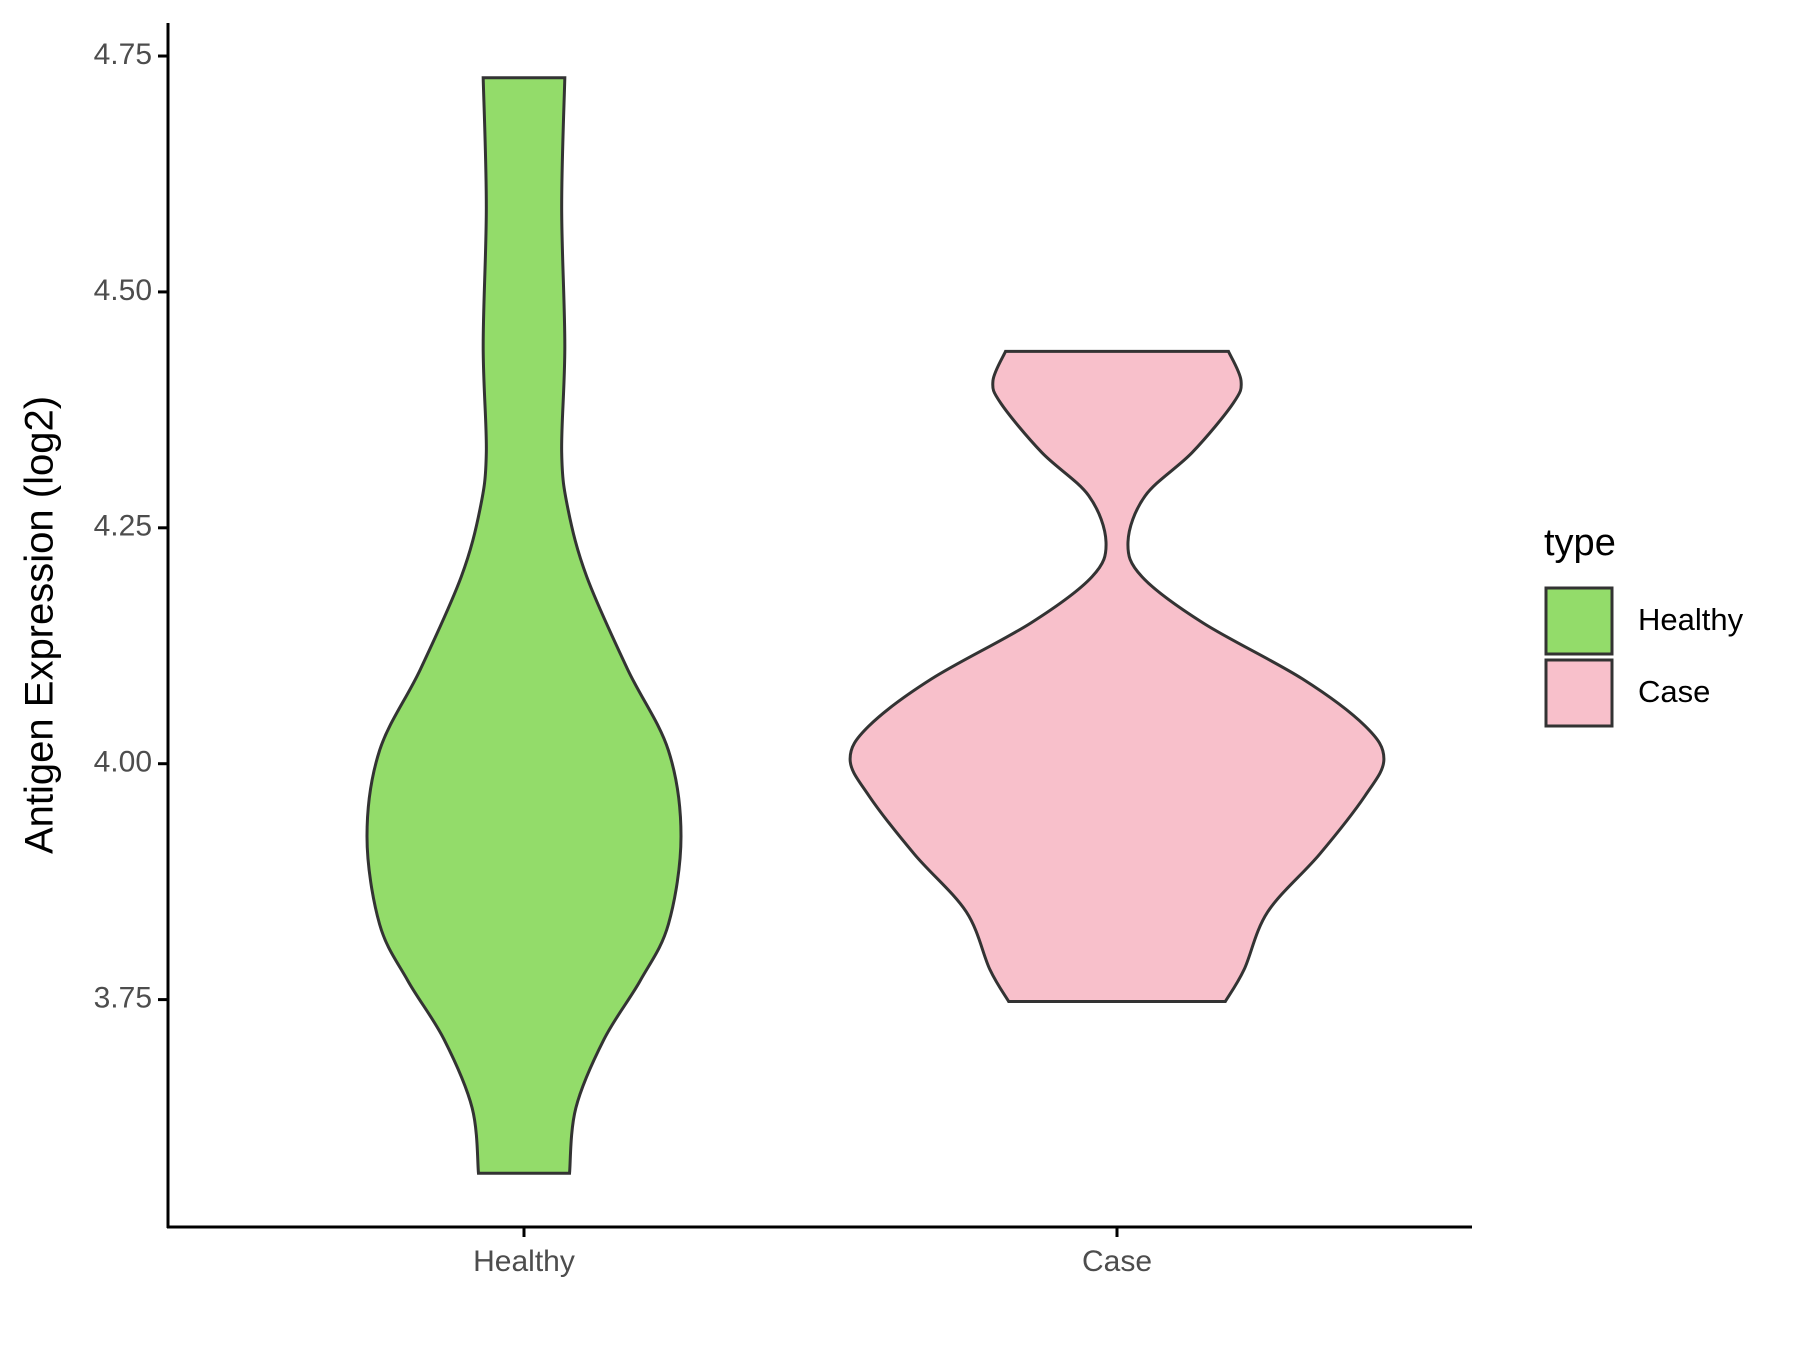 This screenshot has width=1800, height=1350. I want to click on y-tick-label: 4.00, so click(123, 762).